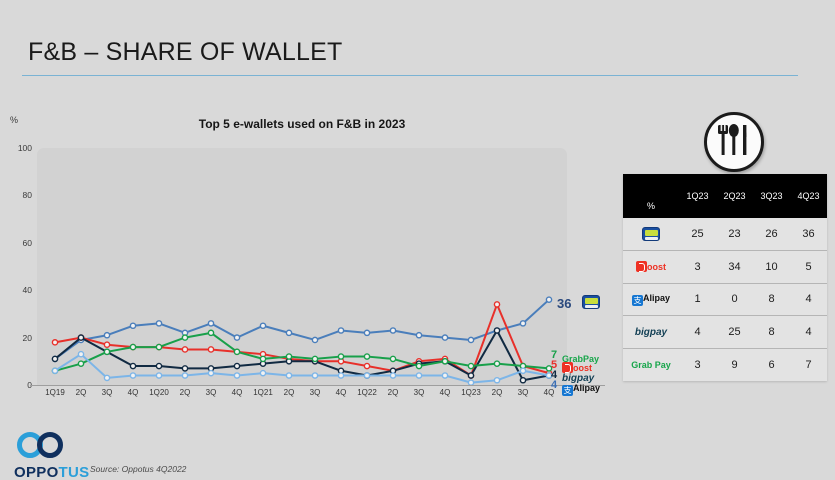  What do you see at coordinates (554, 385) in the screenshot?
I see `endlabel-alipay: 4` at bounding box center [554, 385].